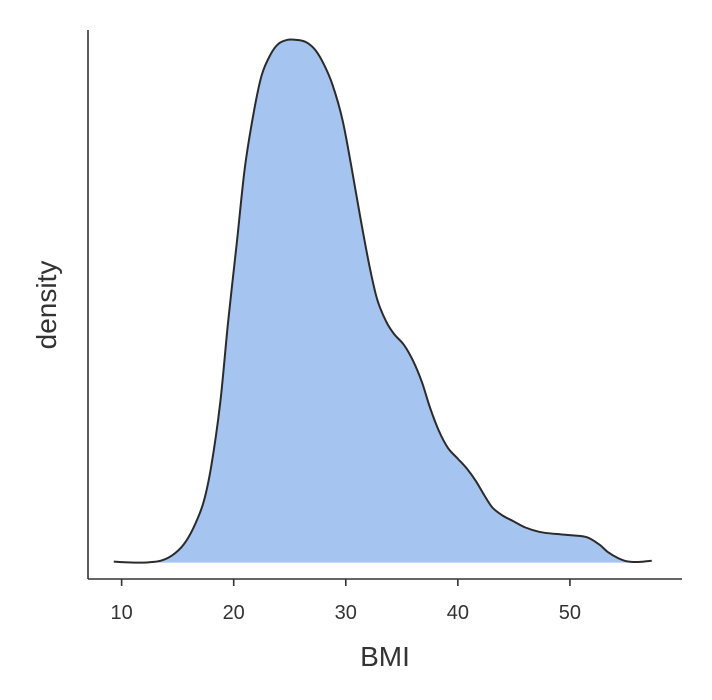 The image size is (712, 700). What do you see at coordinates (346, 613) in the screenshot?
I see `x-tick-label: 30` at bounding box center [346, 613].